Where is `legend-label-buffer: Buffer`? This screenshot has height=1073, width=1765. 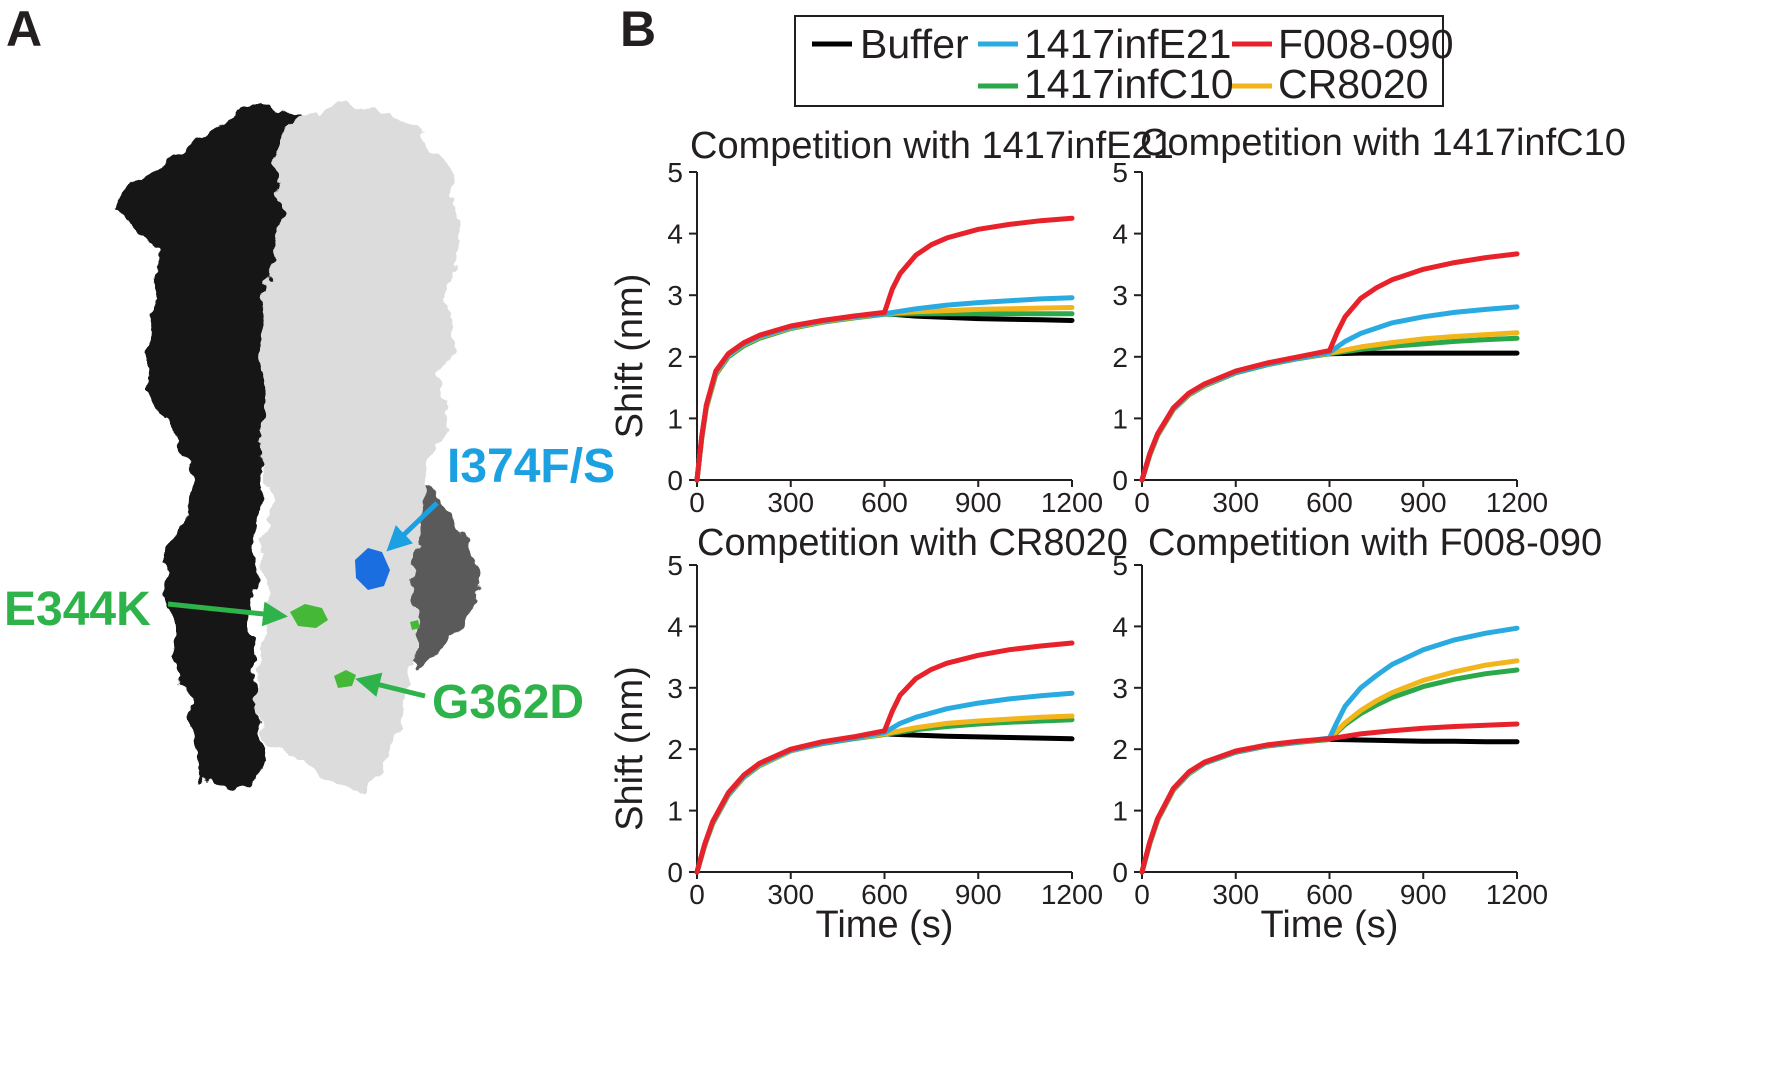
legend-label-buffer: Buffer is located at coordinates (914, 44).